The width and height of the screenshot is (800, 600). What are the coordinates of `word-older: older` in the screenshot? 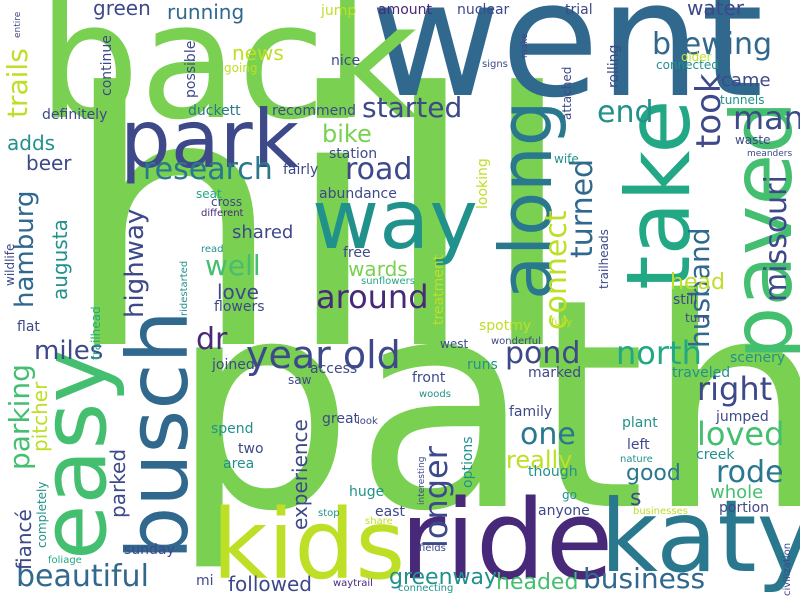 It's located at (696, 57).